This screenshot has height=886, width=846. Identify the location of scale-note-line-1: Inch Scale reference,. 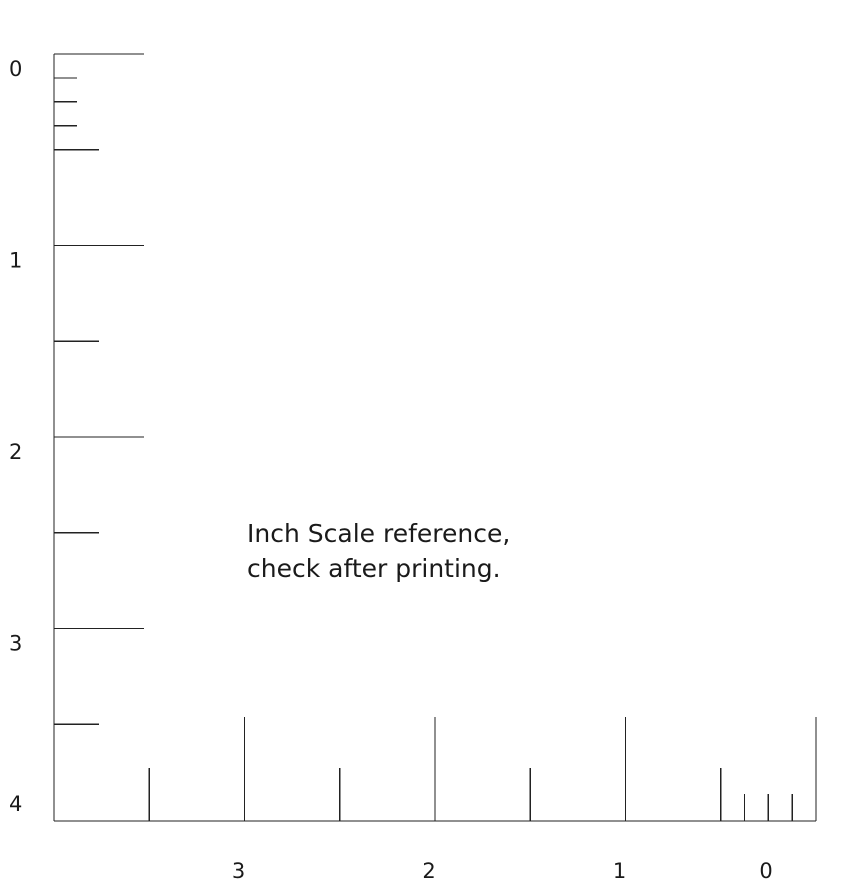
(379, 533).